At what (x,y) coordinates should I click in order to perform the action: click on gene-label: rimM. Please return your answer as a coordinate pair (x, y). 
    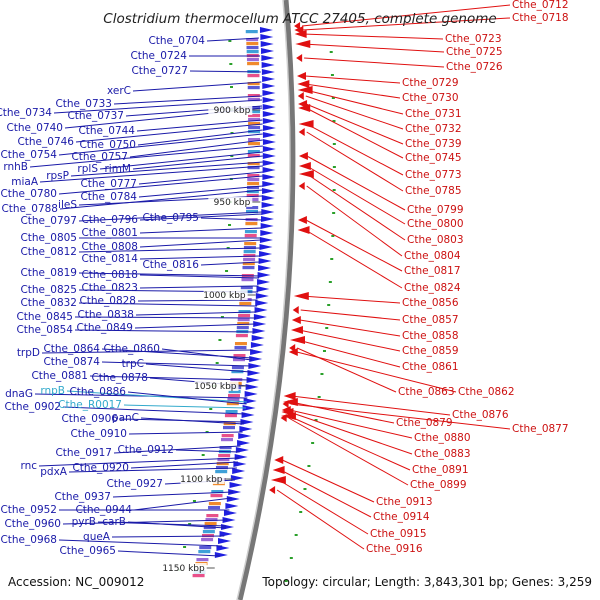
    Looking at the image, I should click on (117, 169).